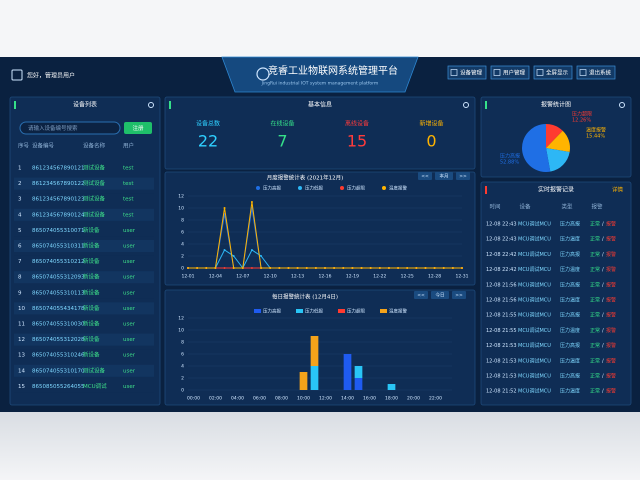 The height and width of the screenshot is (480, 640). Describe the element at coordinates (398, 188) in the screenshot. I see `legend-label: 温度报警` at that location.